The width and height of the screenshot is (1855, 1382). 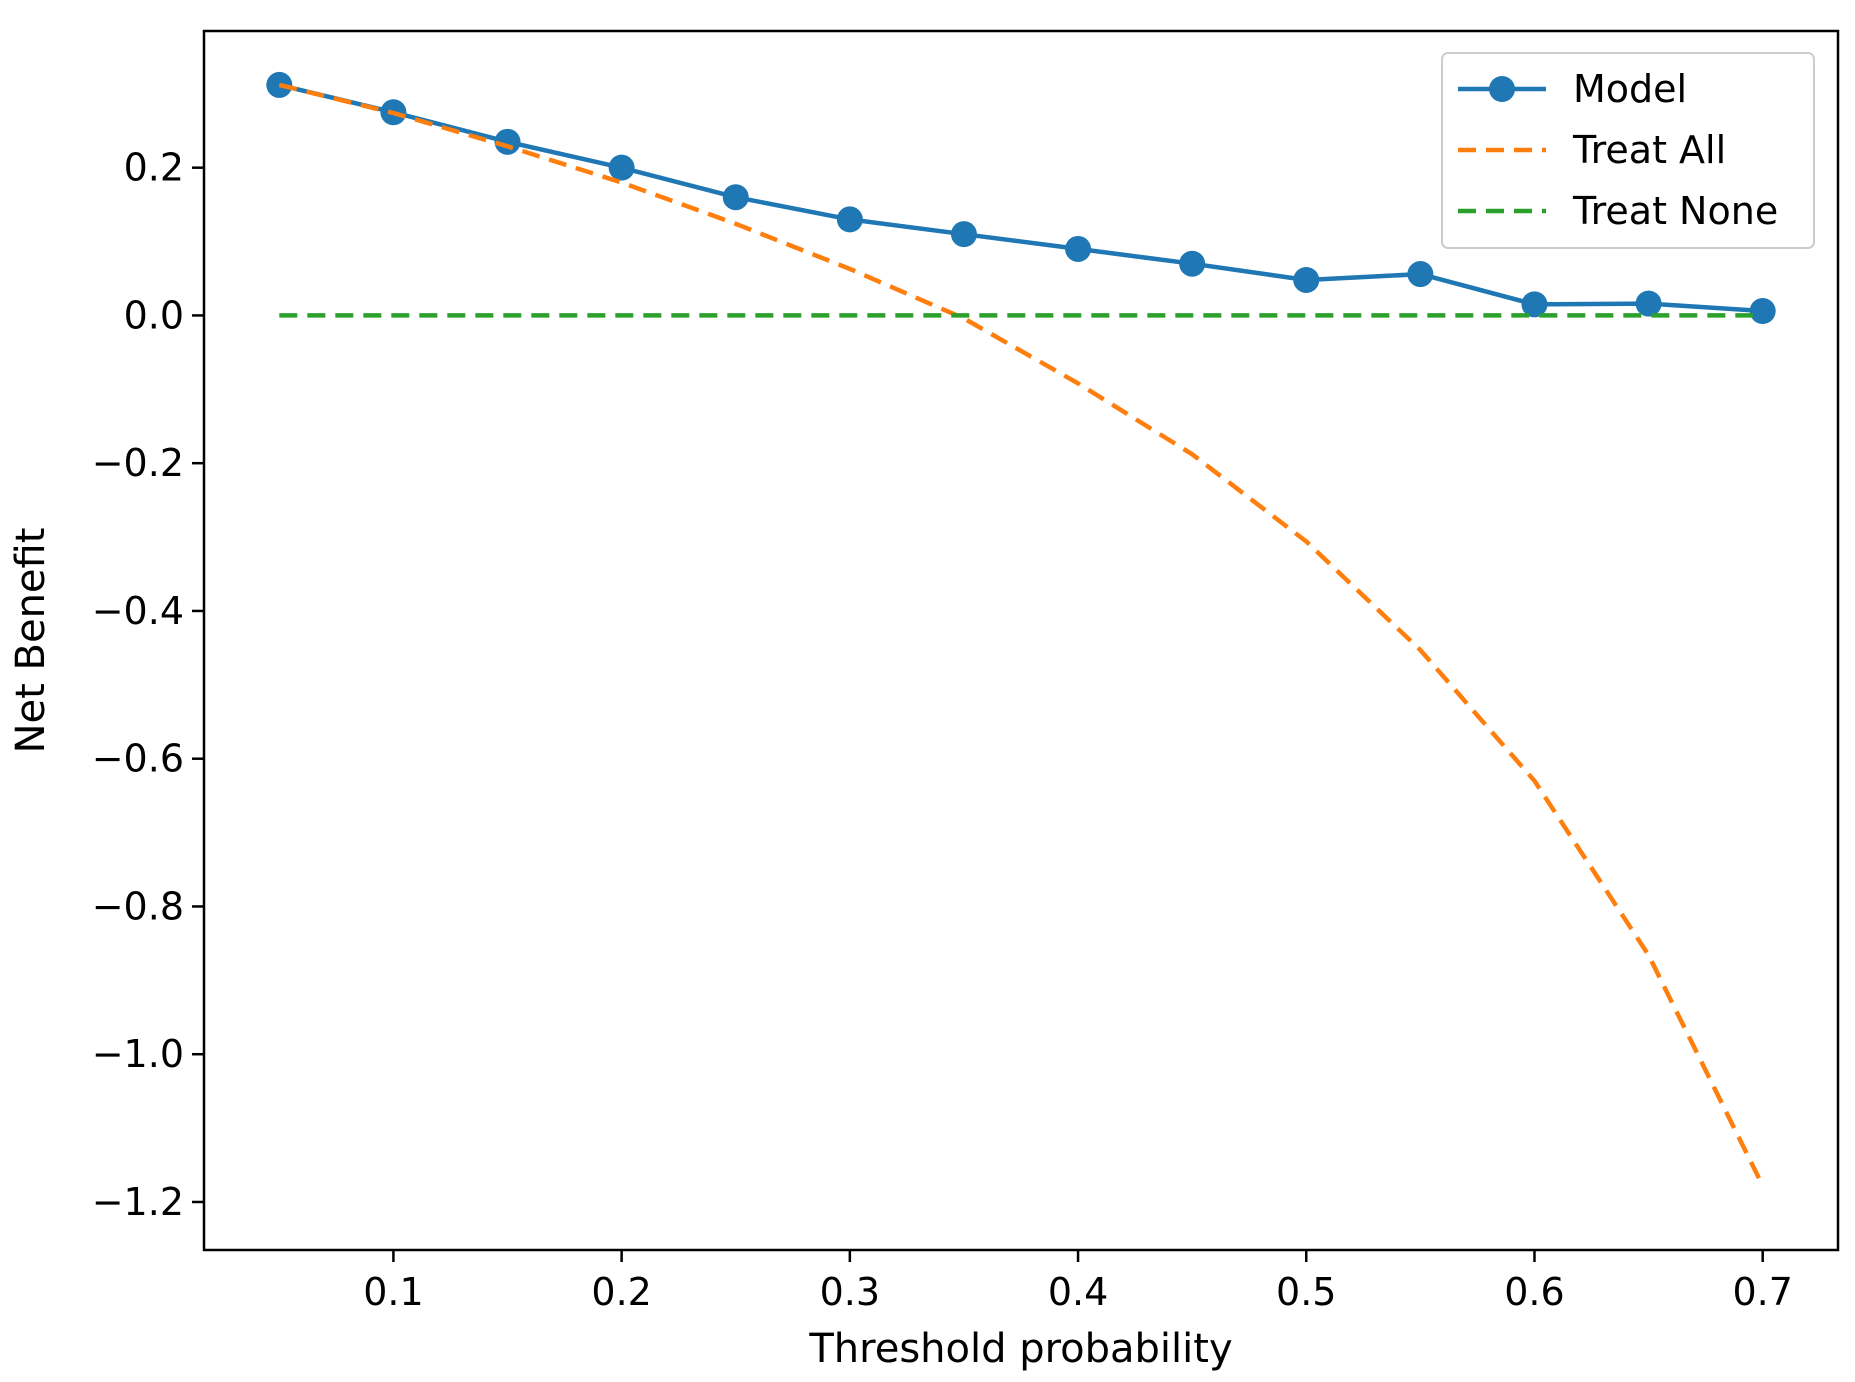 I want to click on y-tick-label: −1.2, so click(x=138, y=1202).